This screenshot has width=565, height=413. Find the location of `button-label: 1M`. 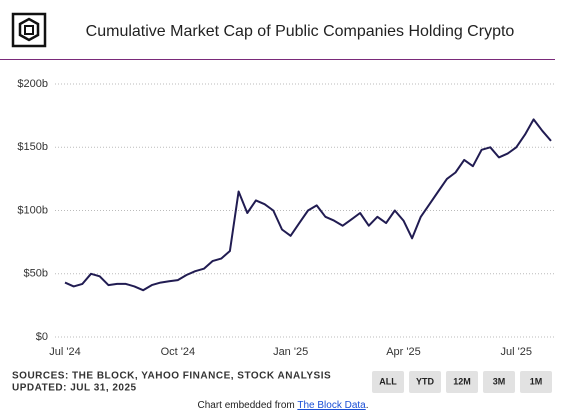

button-label: 1M is located at coordinates (536, 381).